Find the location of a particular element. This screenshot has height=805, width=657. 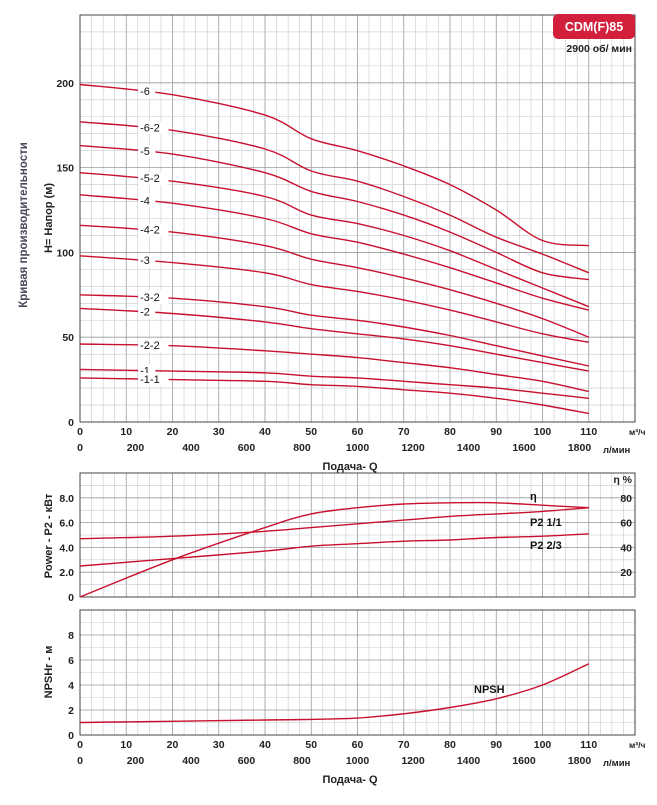

npsh-x-tick-lmin: 0 is located at coordinates (80, 761).